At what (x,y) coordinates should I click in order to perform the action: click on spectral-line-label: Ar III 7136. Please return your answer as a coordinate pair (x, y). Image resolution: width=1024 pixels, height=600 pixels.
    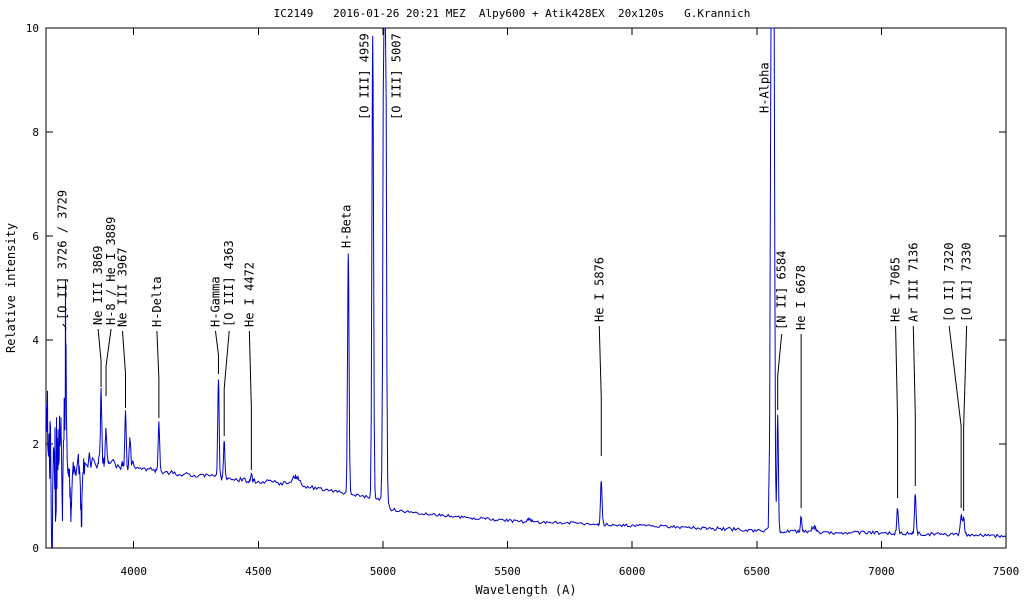
    Looking at the image, I should click on (913, 282).